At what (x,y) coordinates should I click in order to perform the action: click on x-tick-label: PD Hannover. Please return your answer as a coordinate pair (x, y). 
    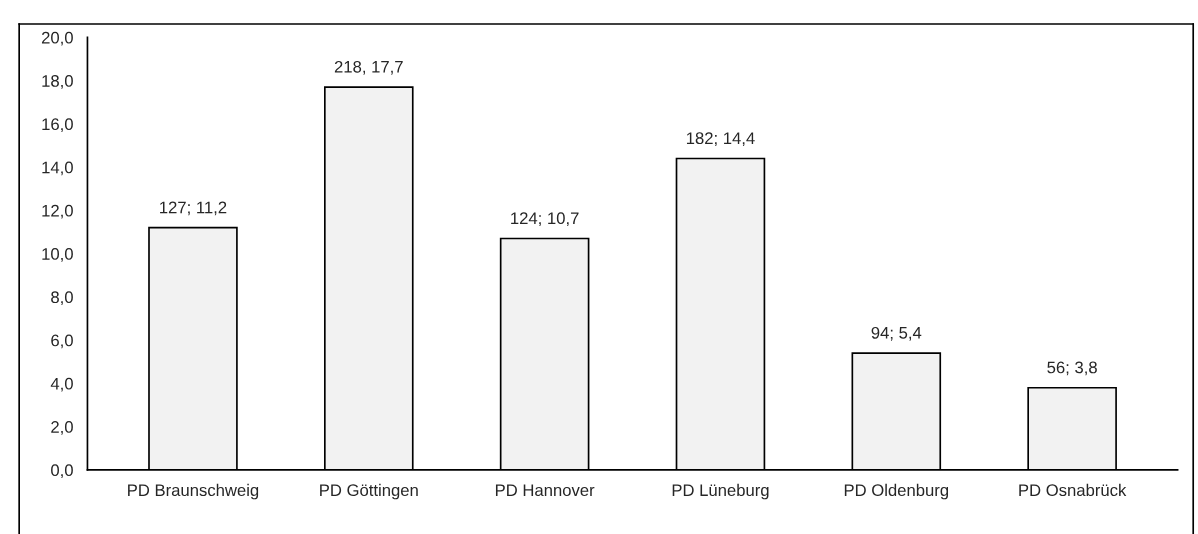
    Looking at the image, I should click on (545, 490).